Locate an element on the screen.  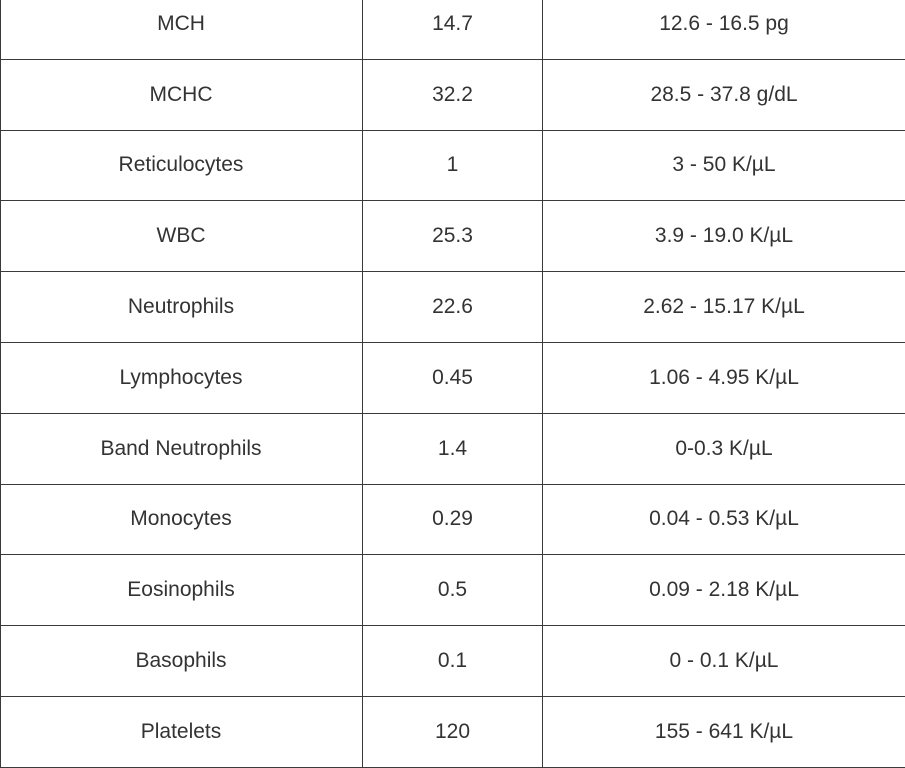
result-value-cell: 32.2 is located at coordinates (453, 94).